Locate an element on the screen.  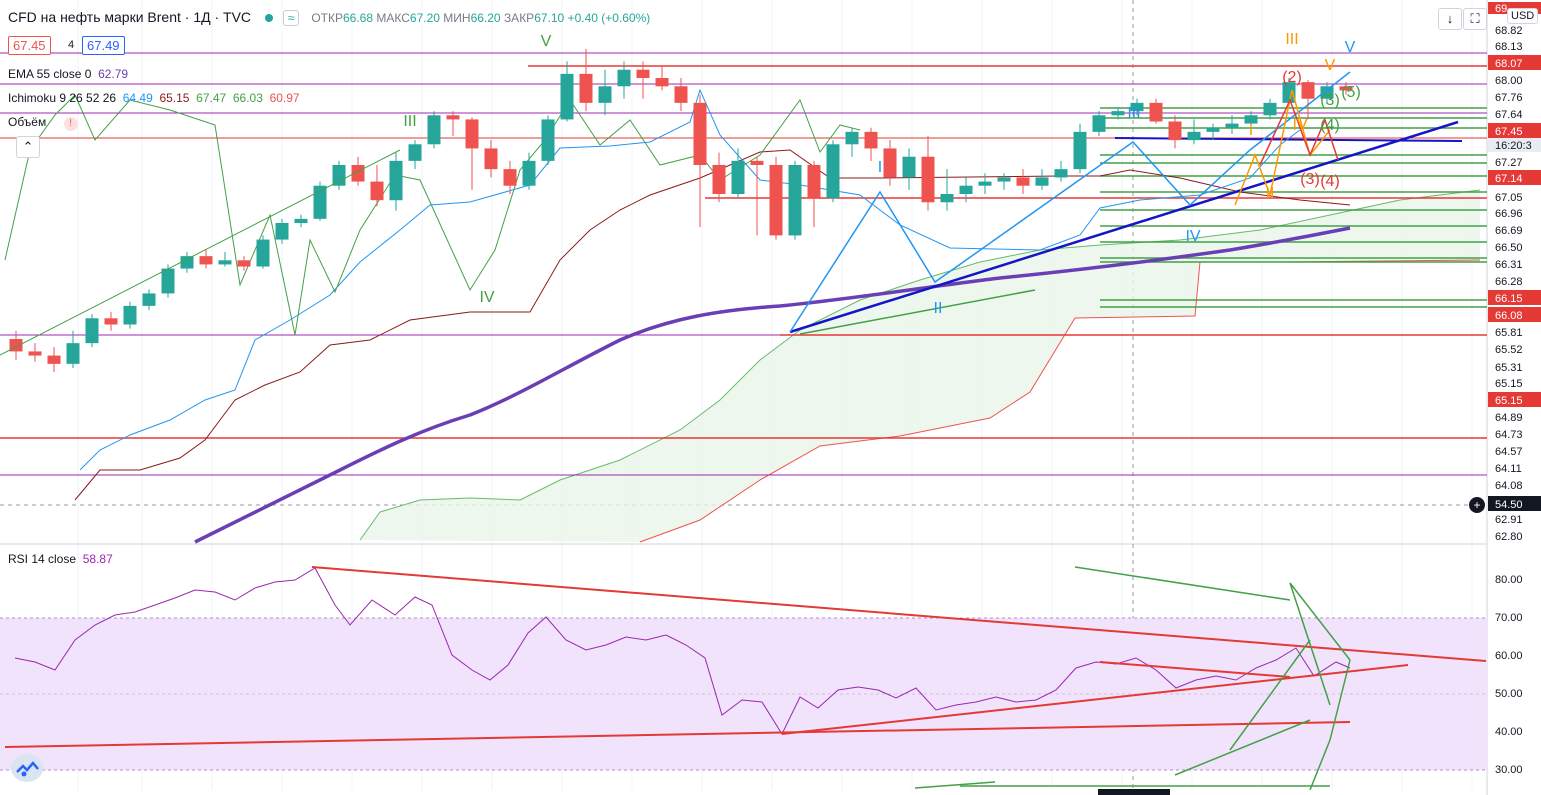
currency-label: USD is located at coordinates (1523, 16).